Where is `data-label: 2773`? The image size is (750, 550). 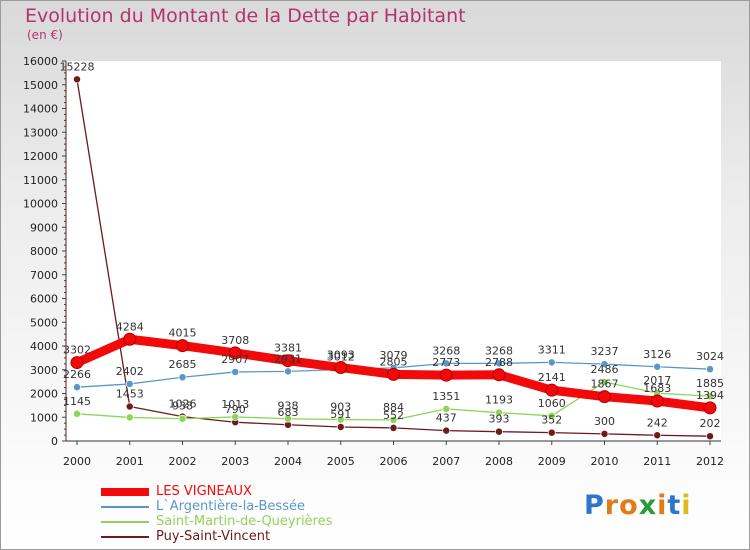 data-label: 2773 is located at coordinates (446, 362).